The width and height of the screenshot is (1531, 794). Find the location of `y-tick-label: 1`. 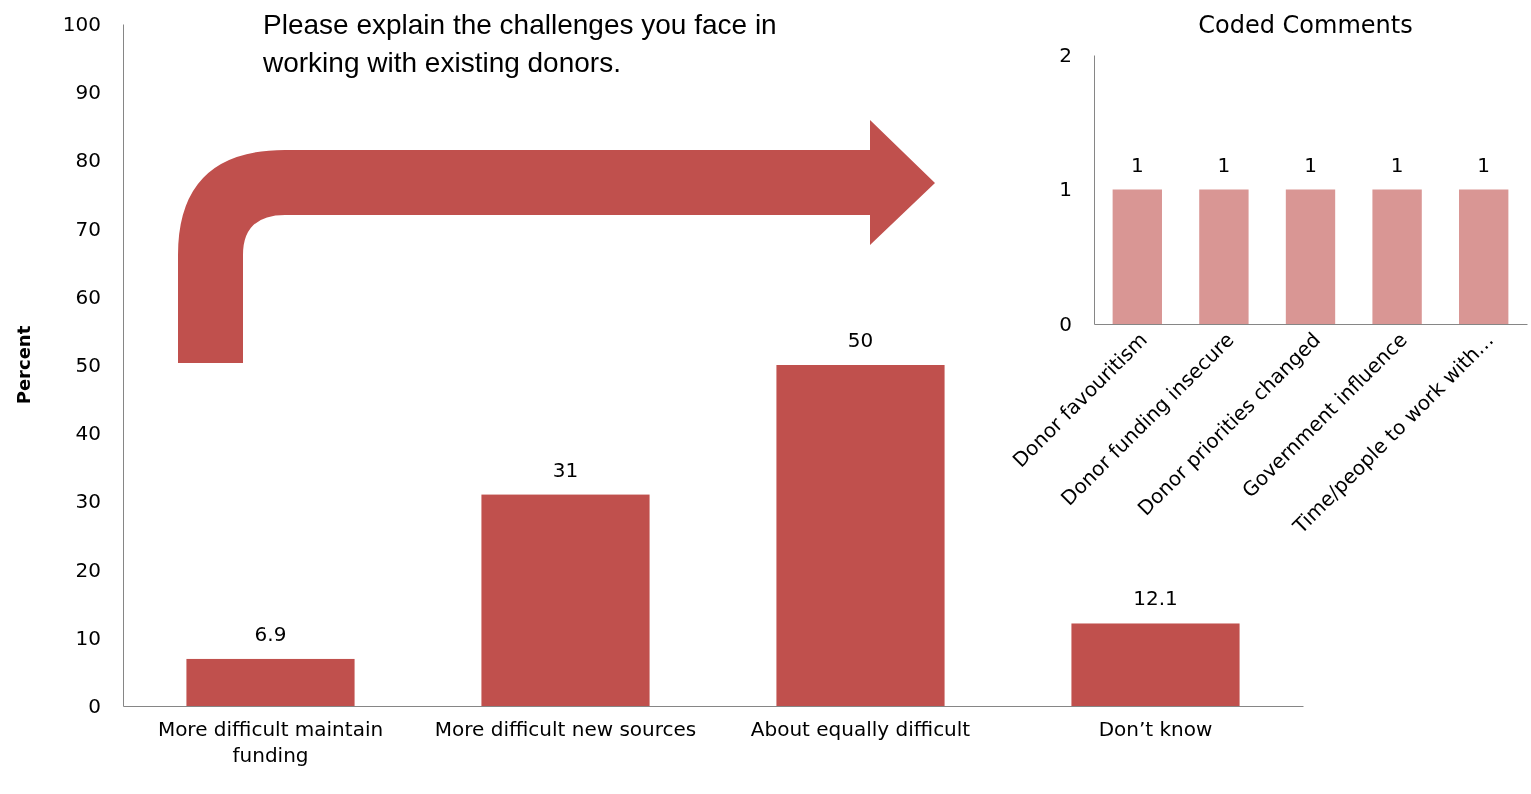

y-tick-label: 1 is located at coordinates (1065, 189).